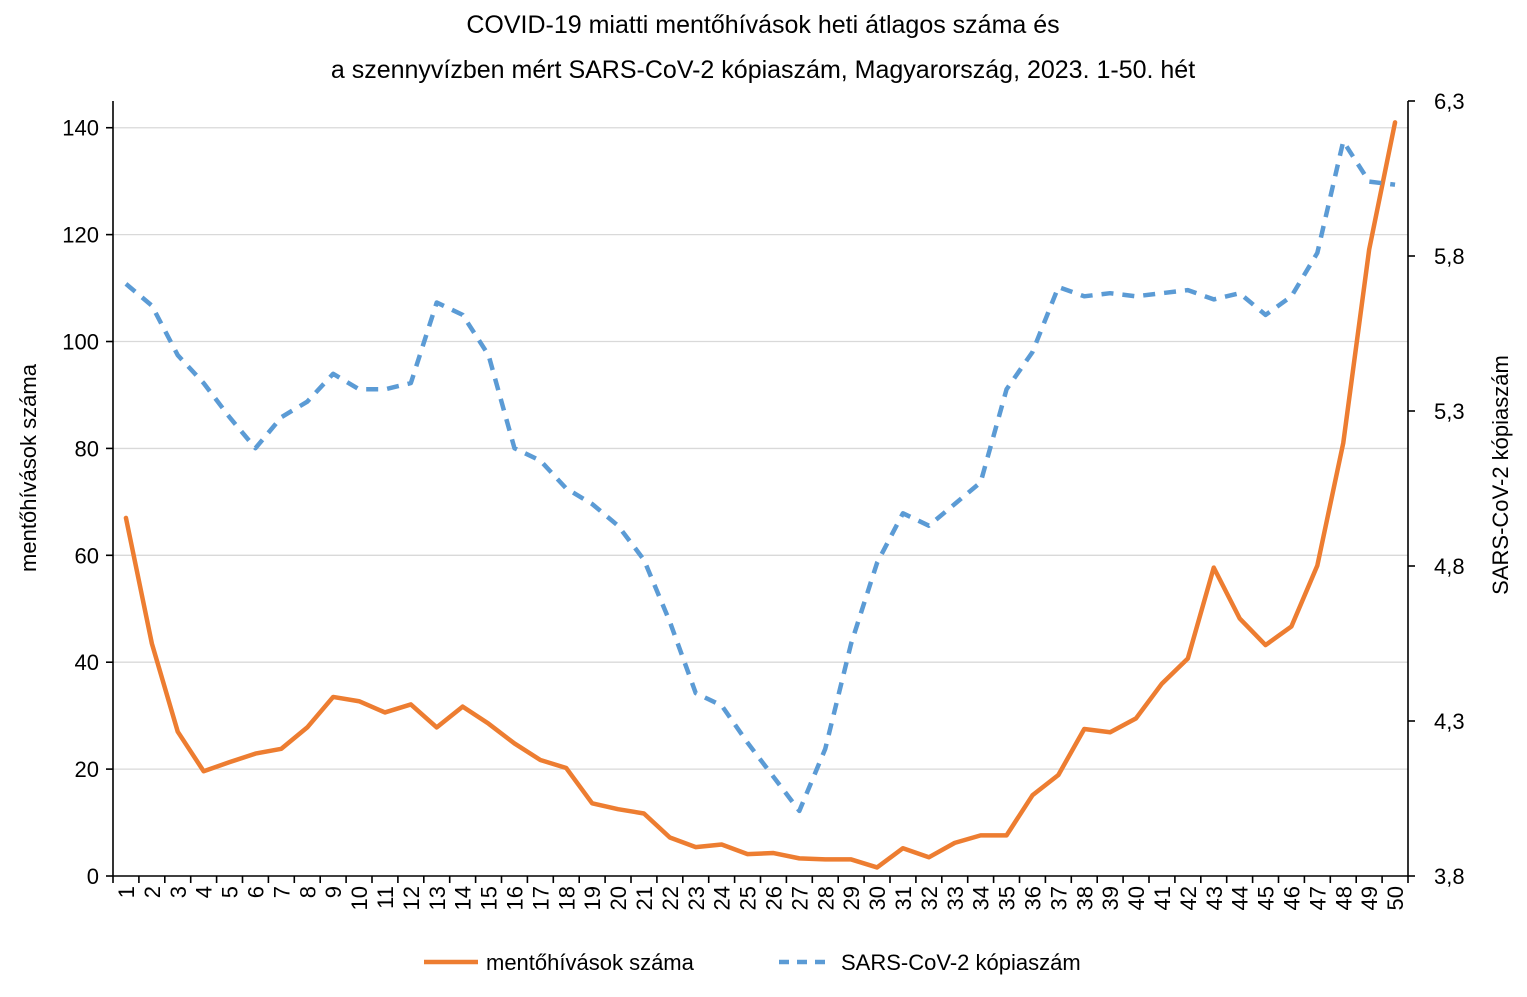  Describe the element at coordinates (752, 962) in the screenshot. I see `legend: mentőhívások száma SARS-CoV-2 kópiaszám` at that location.